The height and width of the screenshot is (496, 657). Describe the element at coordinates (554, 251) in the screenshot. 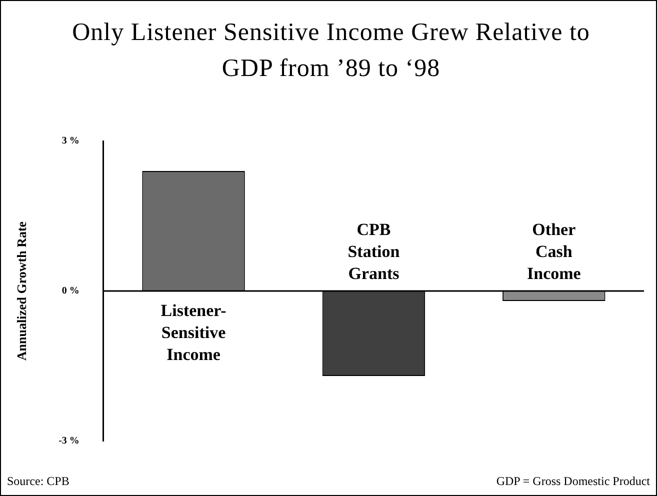

I see `x-tick-label: Other Cash Income` at that location.